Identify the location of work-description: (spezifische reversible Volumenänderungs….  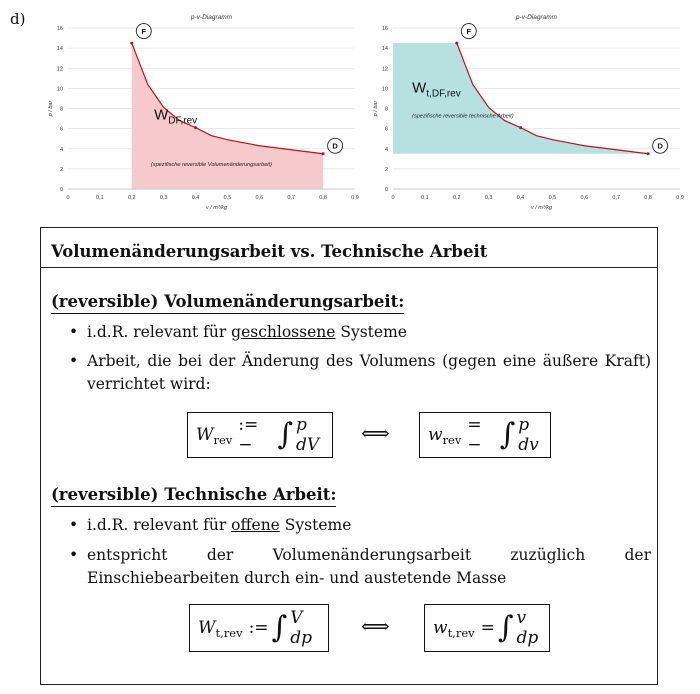
(211, 165).